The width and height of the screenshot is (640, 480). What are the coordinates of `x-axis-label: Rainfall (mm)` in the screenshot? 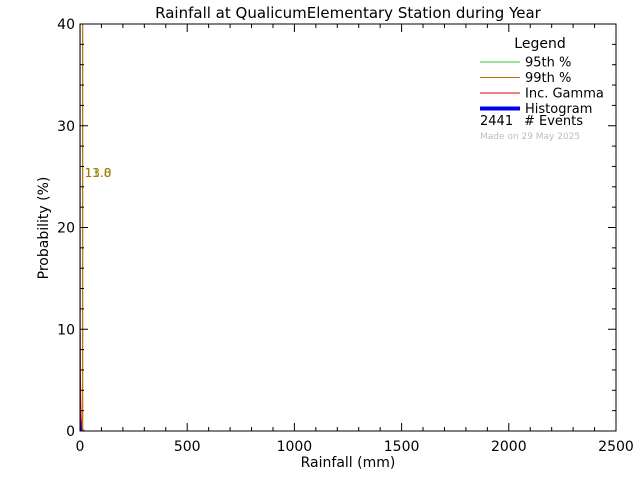 It's located at (348, 463).